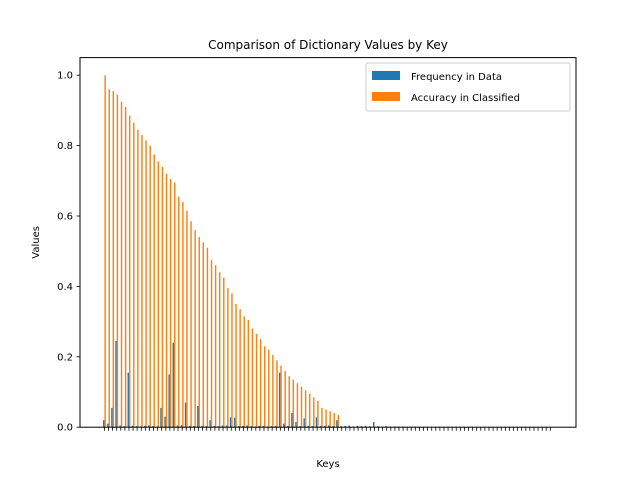  What do you see at coordinates (36, 242) in the screenshot?
I see `y-axis-label: Values` at bounding box center [36, 242].